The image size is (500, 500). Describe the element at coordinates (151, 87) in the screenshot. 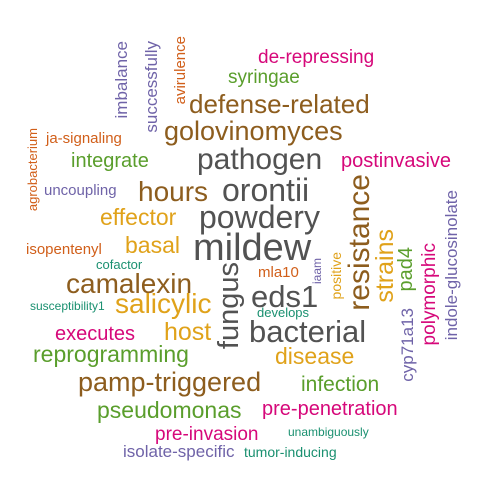

I see `word-successfully: successfully` at that location.